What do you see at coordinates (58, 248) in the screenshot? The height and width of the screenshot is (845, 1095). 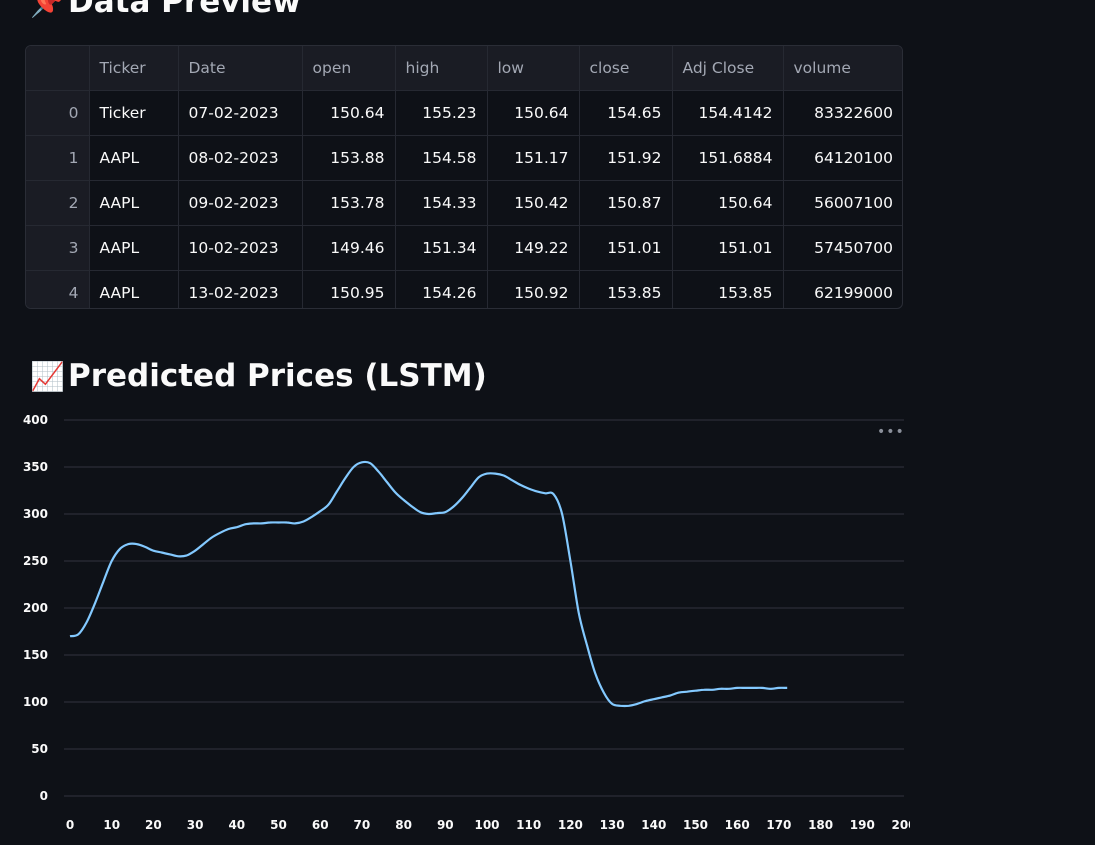 I see `row-index: 3` at bounding box center [58, 248].